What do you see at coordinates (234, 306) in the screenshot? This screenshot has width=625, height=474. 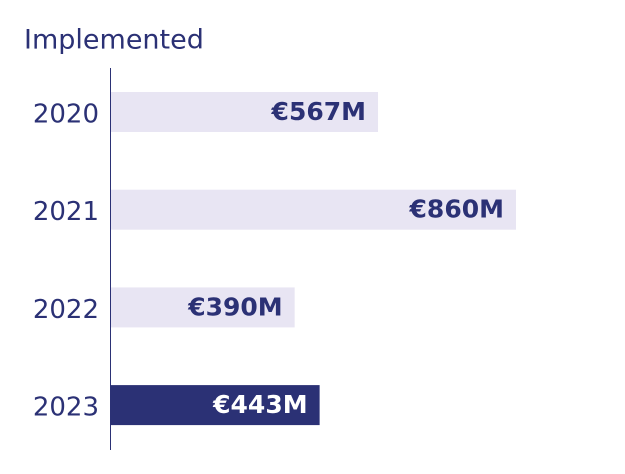 I see `value-label: €390M` at bounding box center [234, 306].